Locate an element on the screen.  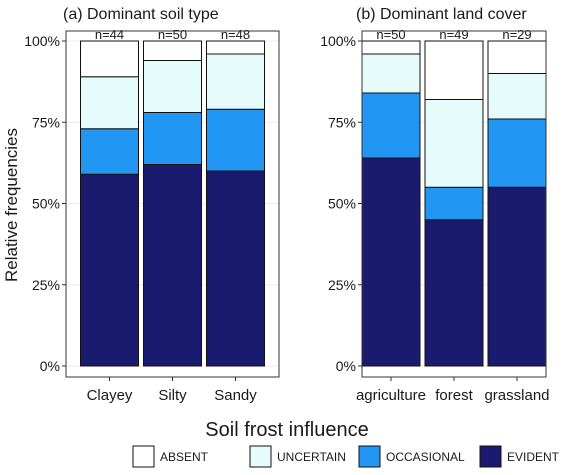
x-tick-label-agriculture: agriculture is located at coordinates (391, 395).